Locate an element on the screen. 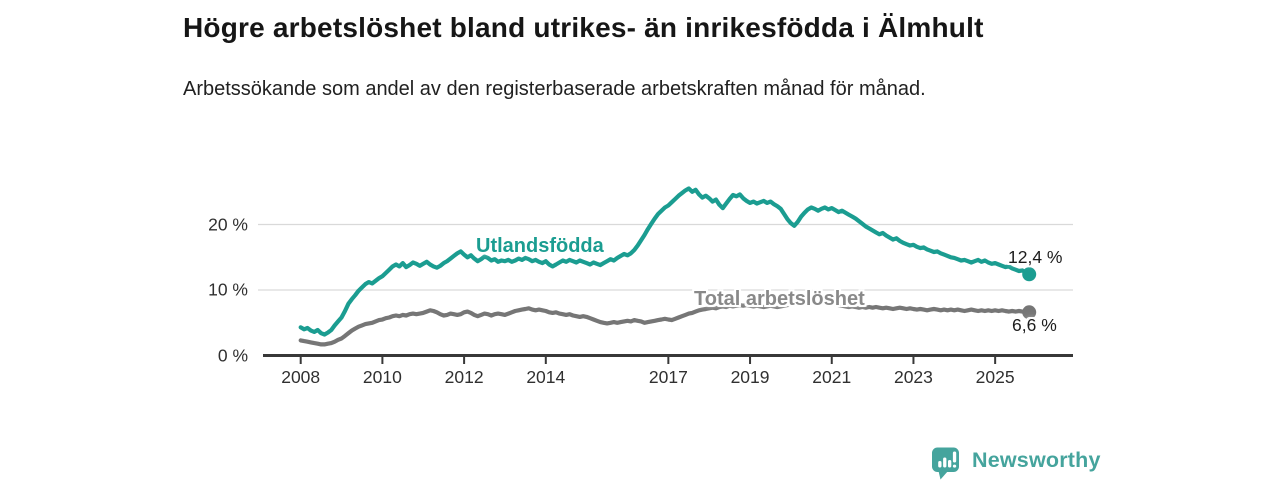  y-tick-label: 20 % is located at coordinates (228, 224).